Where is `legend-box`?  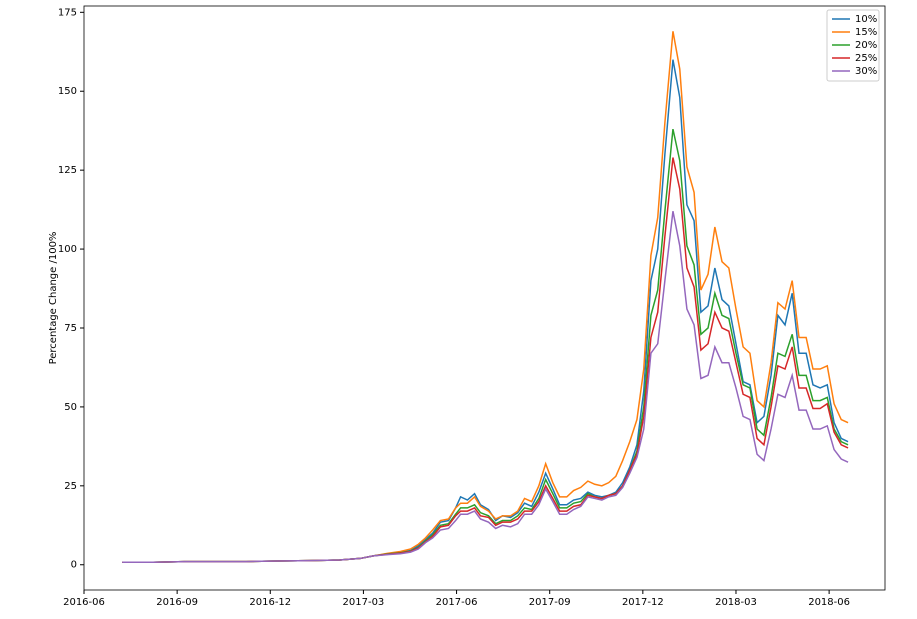 legend-box is located at coordinates (853, 45).